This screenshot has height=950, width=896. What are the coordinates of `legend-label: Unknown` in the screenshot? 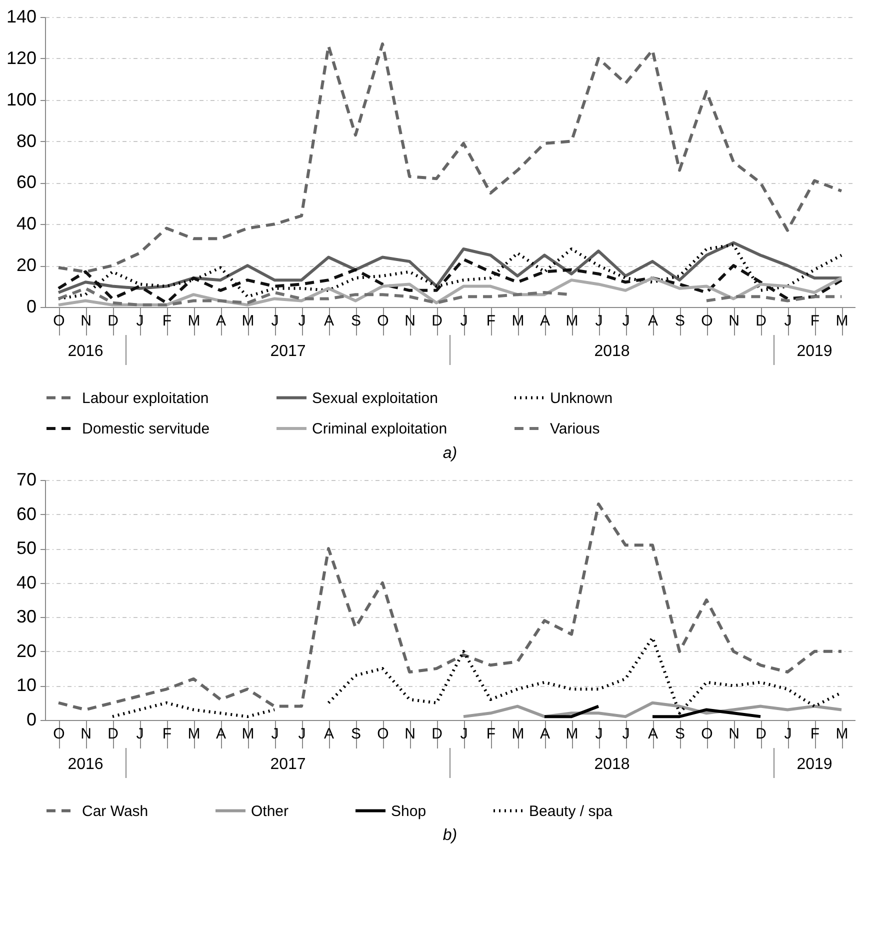 It's located at (581, 398).